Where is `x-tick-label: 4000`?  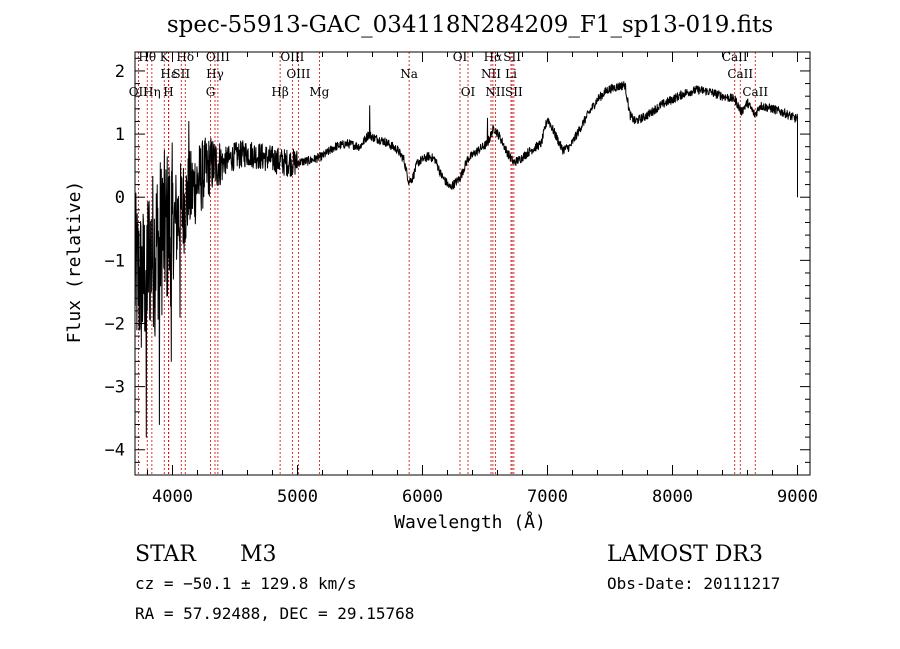 x-tick-label: 4000 is located at coordinates (172, 497).